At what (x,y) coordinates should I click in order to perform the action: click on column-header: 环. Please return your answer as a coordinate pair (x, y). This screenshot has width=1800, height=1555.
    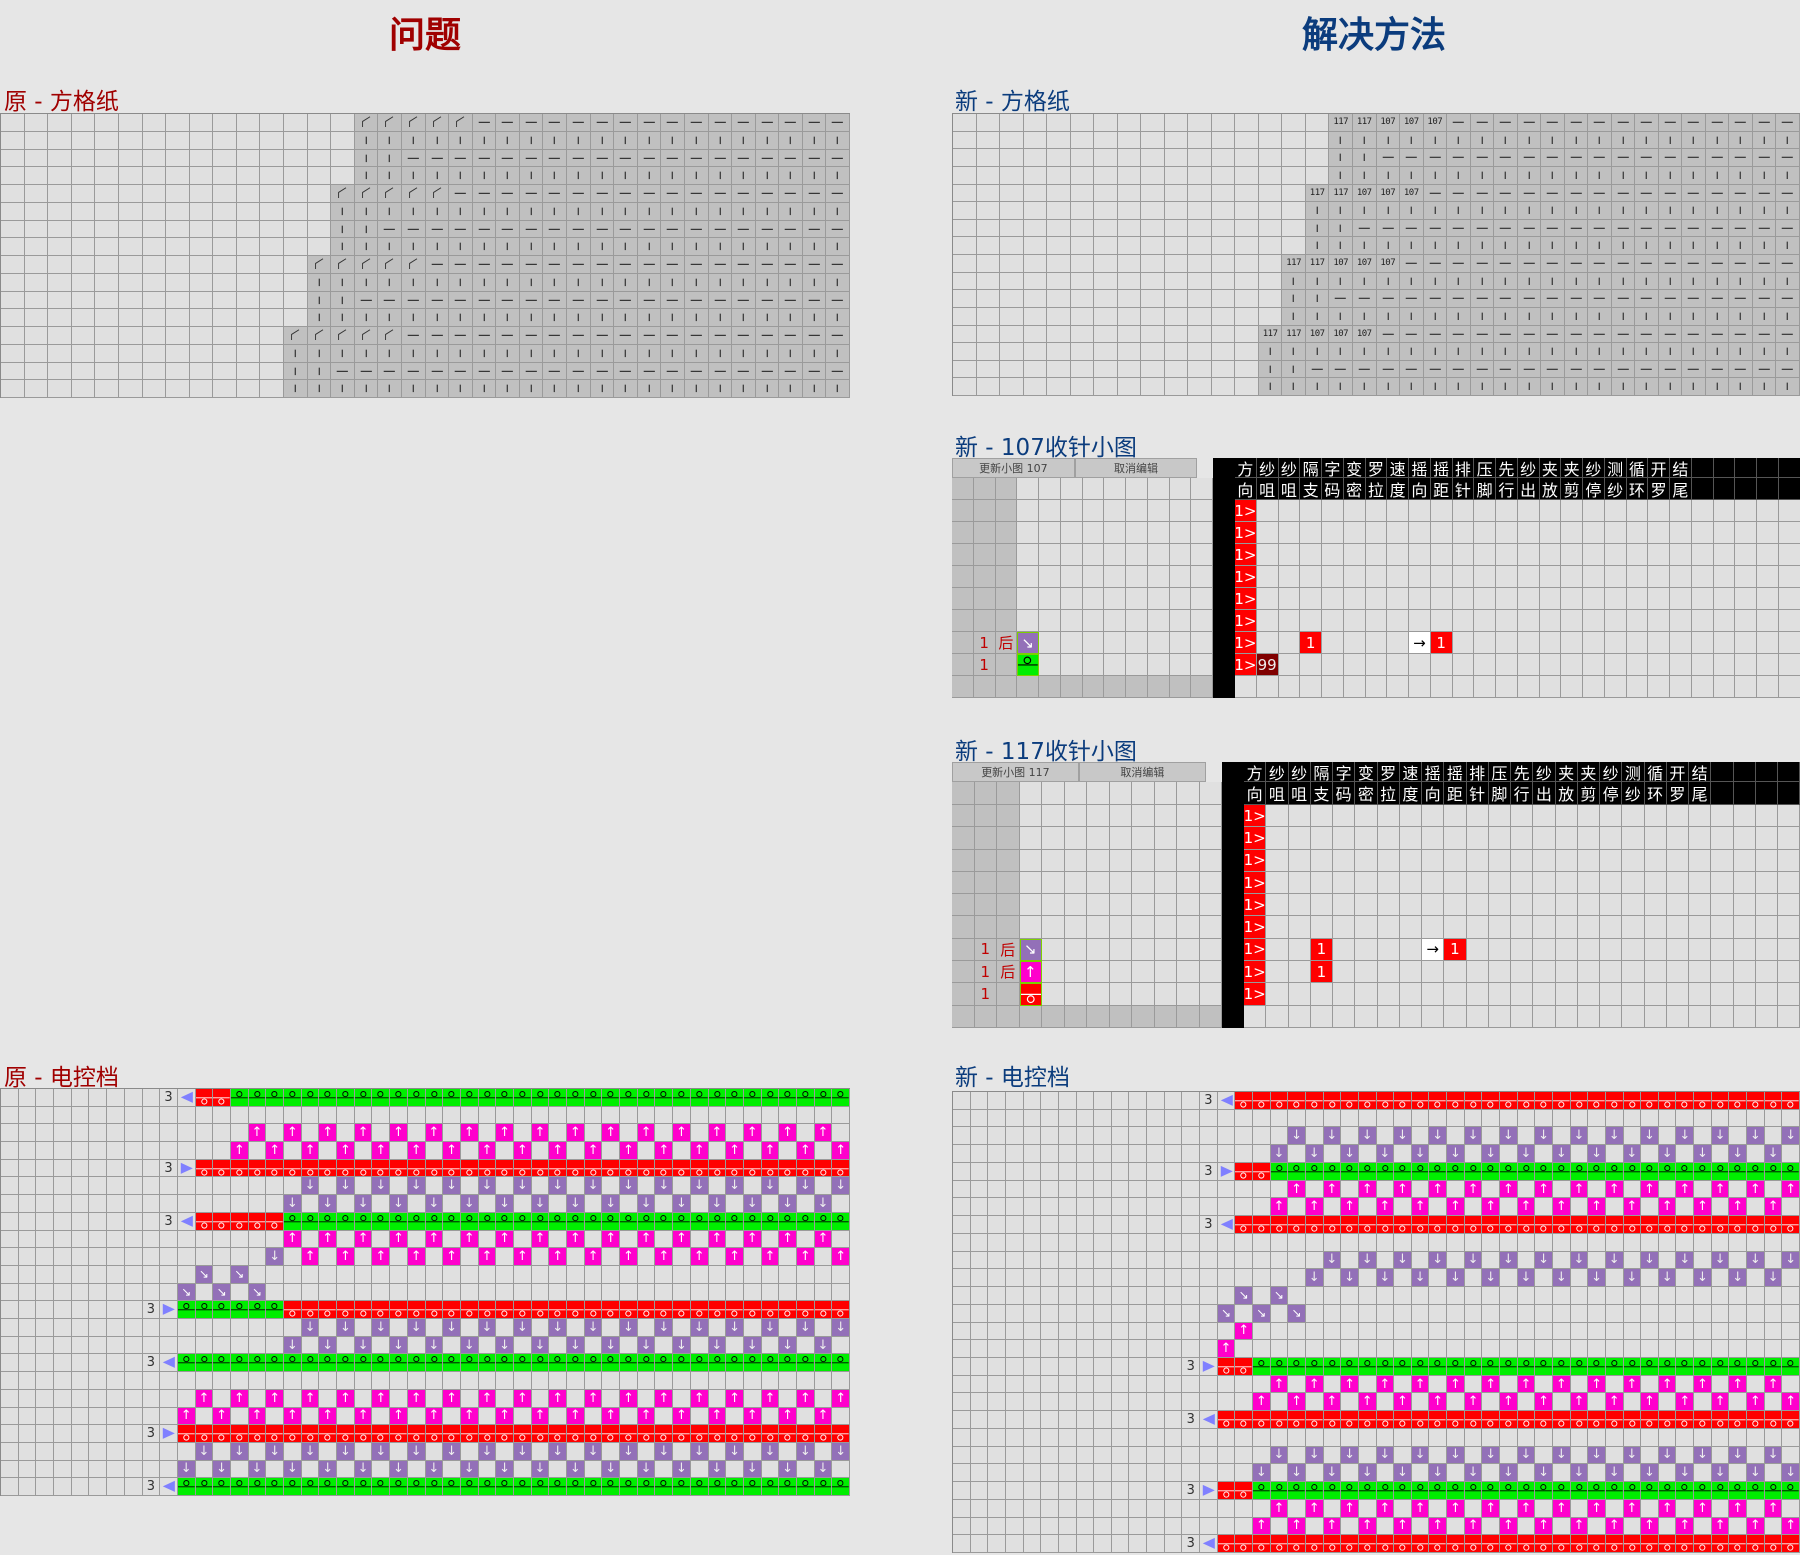
    Looking at the image, I should click on (1637, 489).